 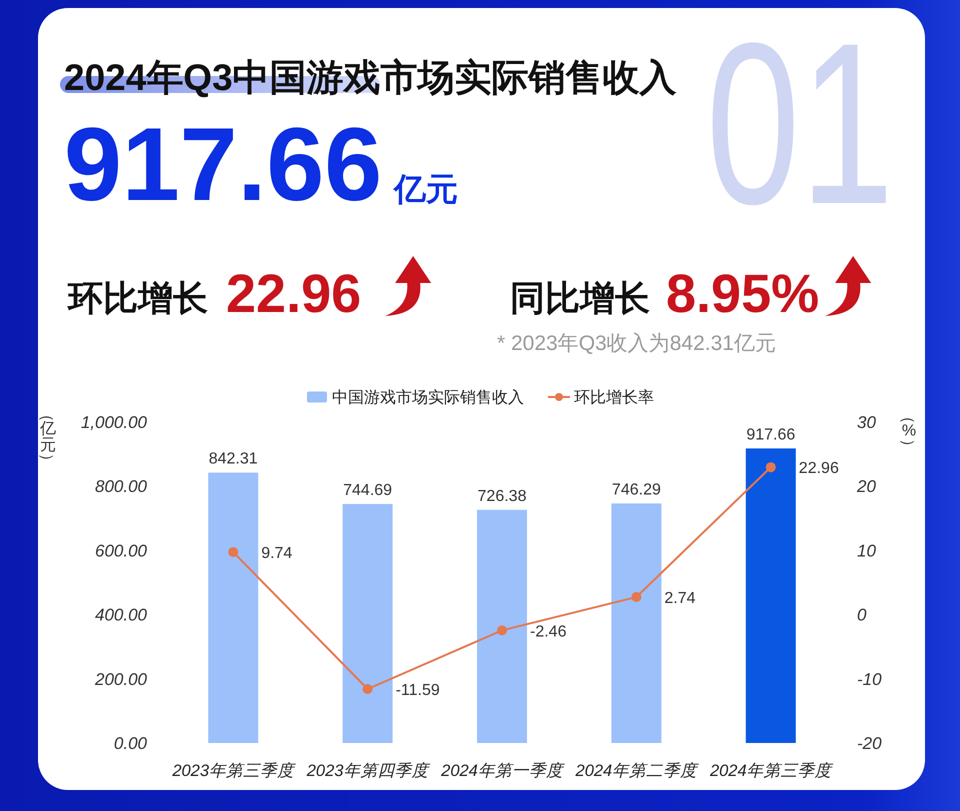 What do you see at coordinates (680, 599) in the screenshot?
I see `data-label: 2.74` at bounding box center [680, 599].